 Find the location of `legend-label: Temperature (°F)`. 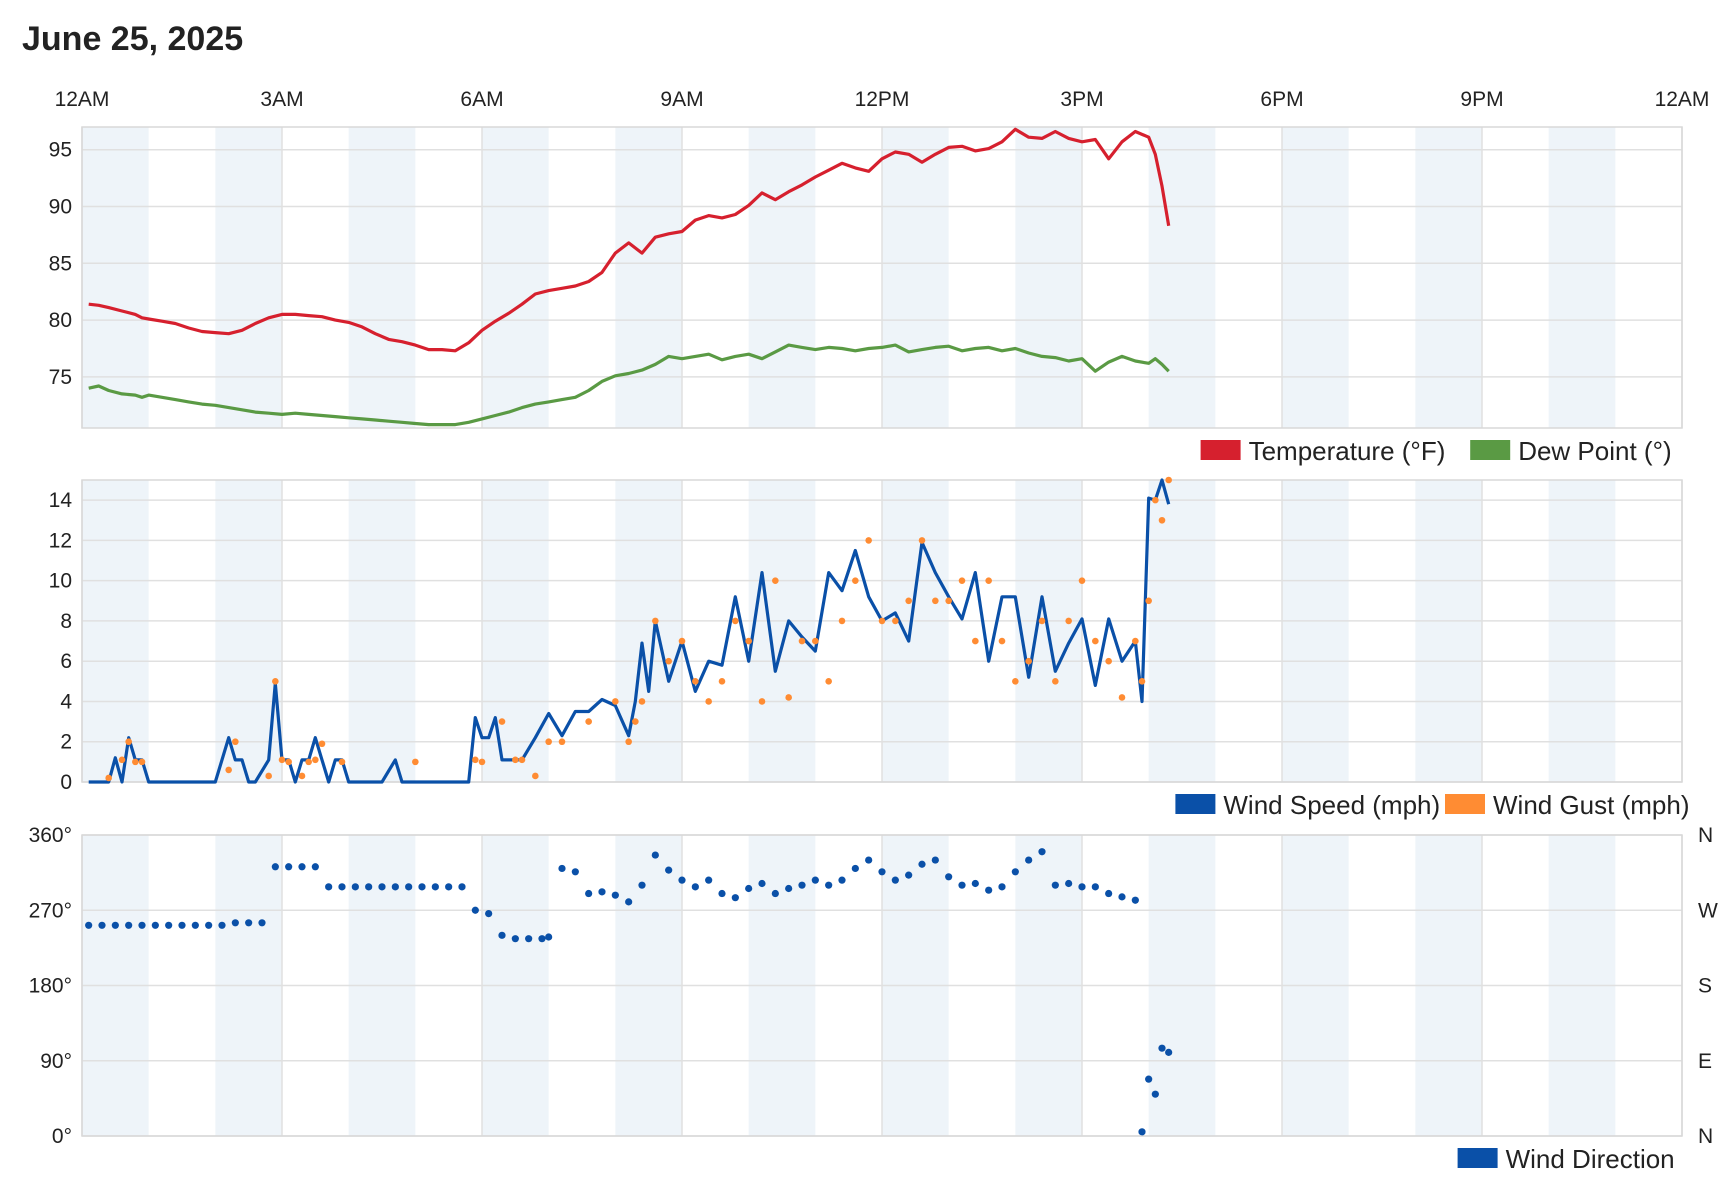

legend-label: Temperature (°F) is located at coordinates (1347, 451).